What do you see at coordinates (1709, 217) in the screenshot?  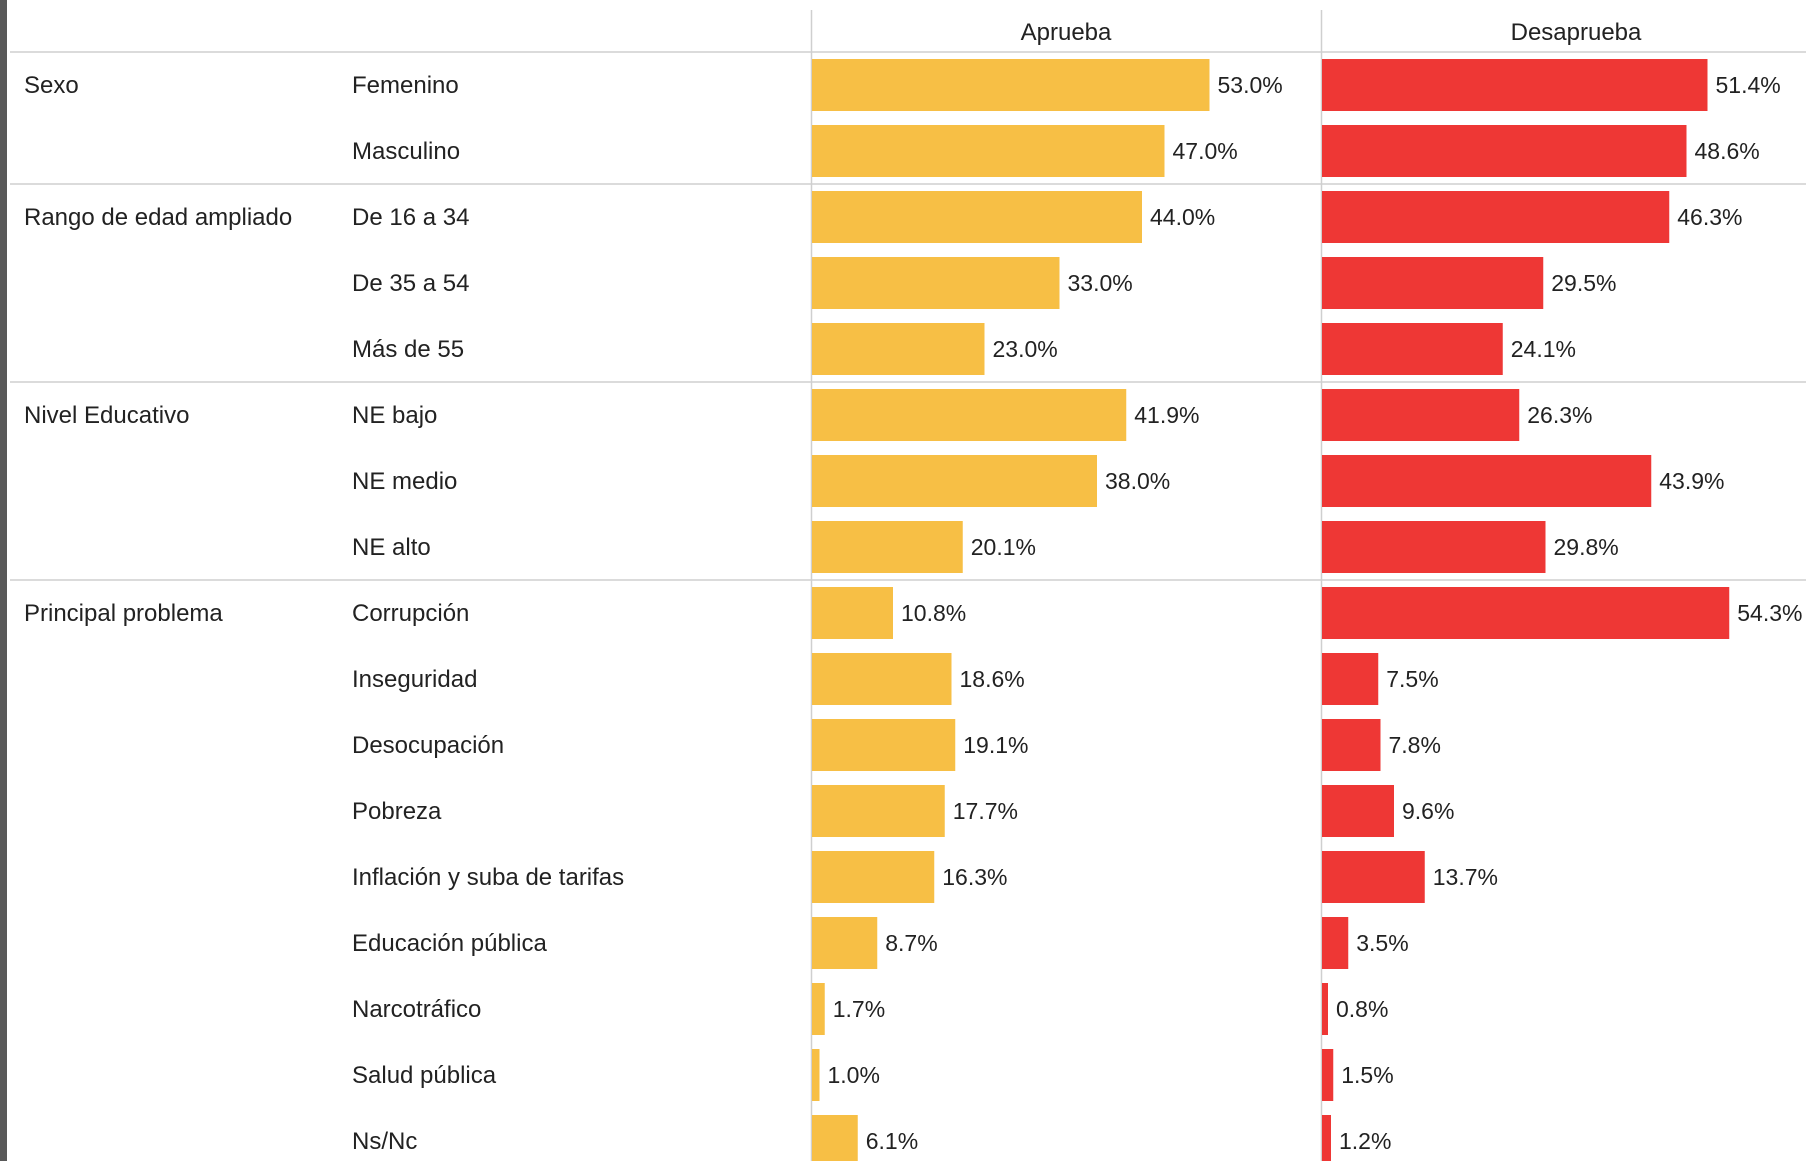 I see `value-label-desaprueba: 46.3%` at bounding box center [1709, 217].